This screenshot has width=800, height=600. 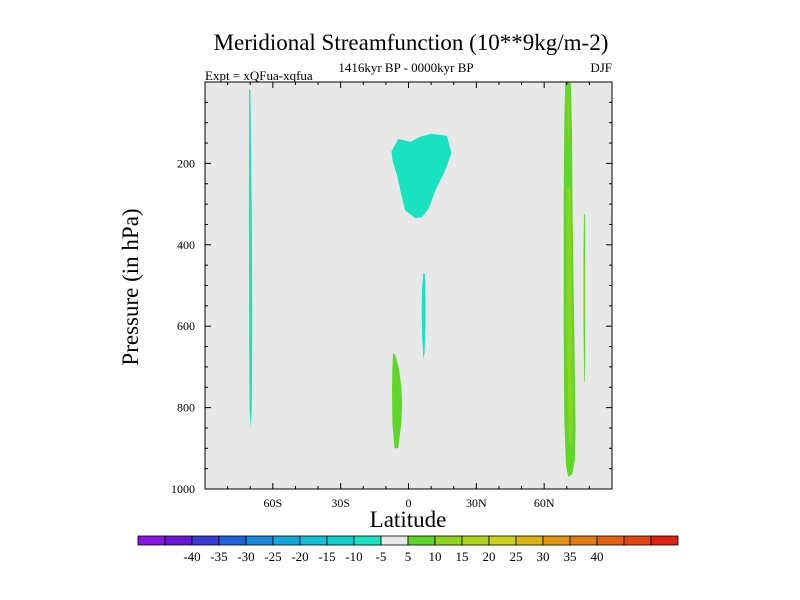 I want to click on experiment-label: Expt = xQFua-xqfua, so click(x=259, y=75).